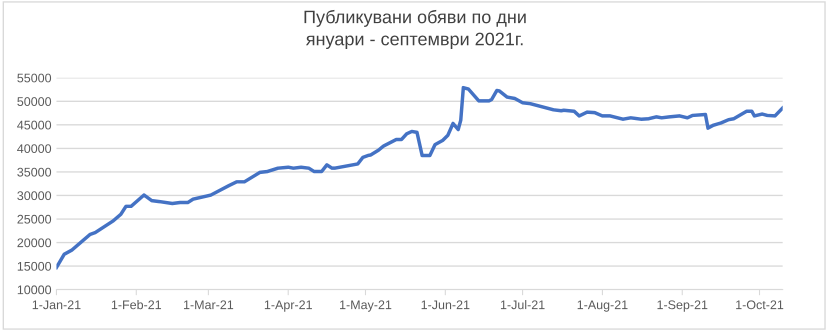 This screenshot has width=830, height=331. Describe the element at coordinates (288, 306) in the screenshot. I see `x-tick-label: 1-Apr-21` at that location.